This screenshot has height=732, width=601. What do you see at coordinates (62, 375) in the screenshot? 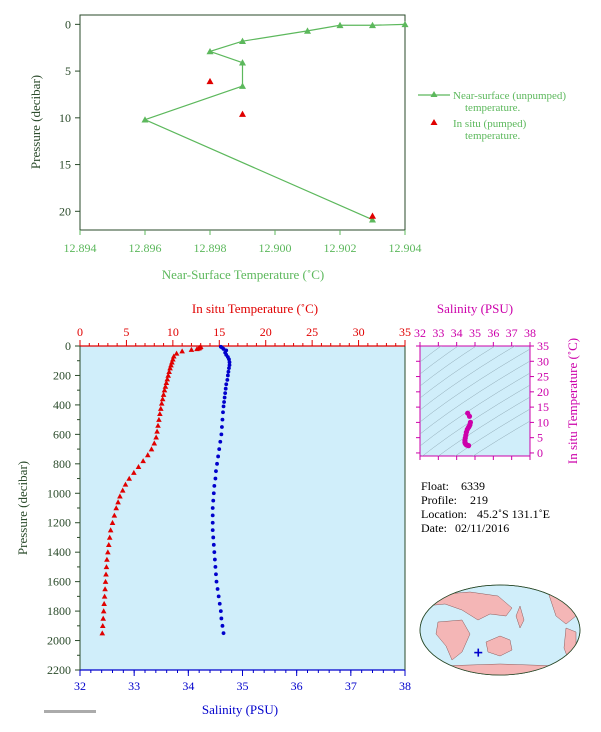
I see `pressure-tick-label: 200` at bounding box center [62, 375].